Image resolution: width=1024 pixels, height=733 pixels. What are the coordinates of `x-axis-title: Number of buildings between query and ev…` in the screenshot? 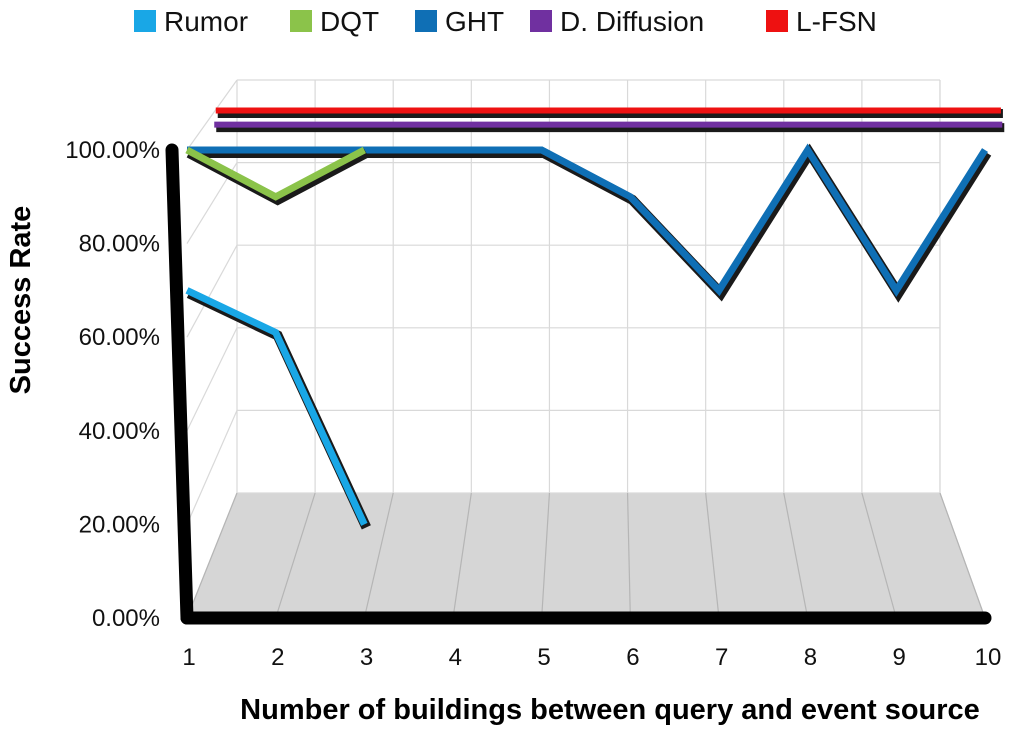 It's located at (610, 710).